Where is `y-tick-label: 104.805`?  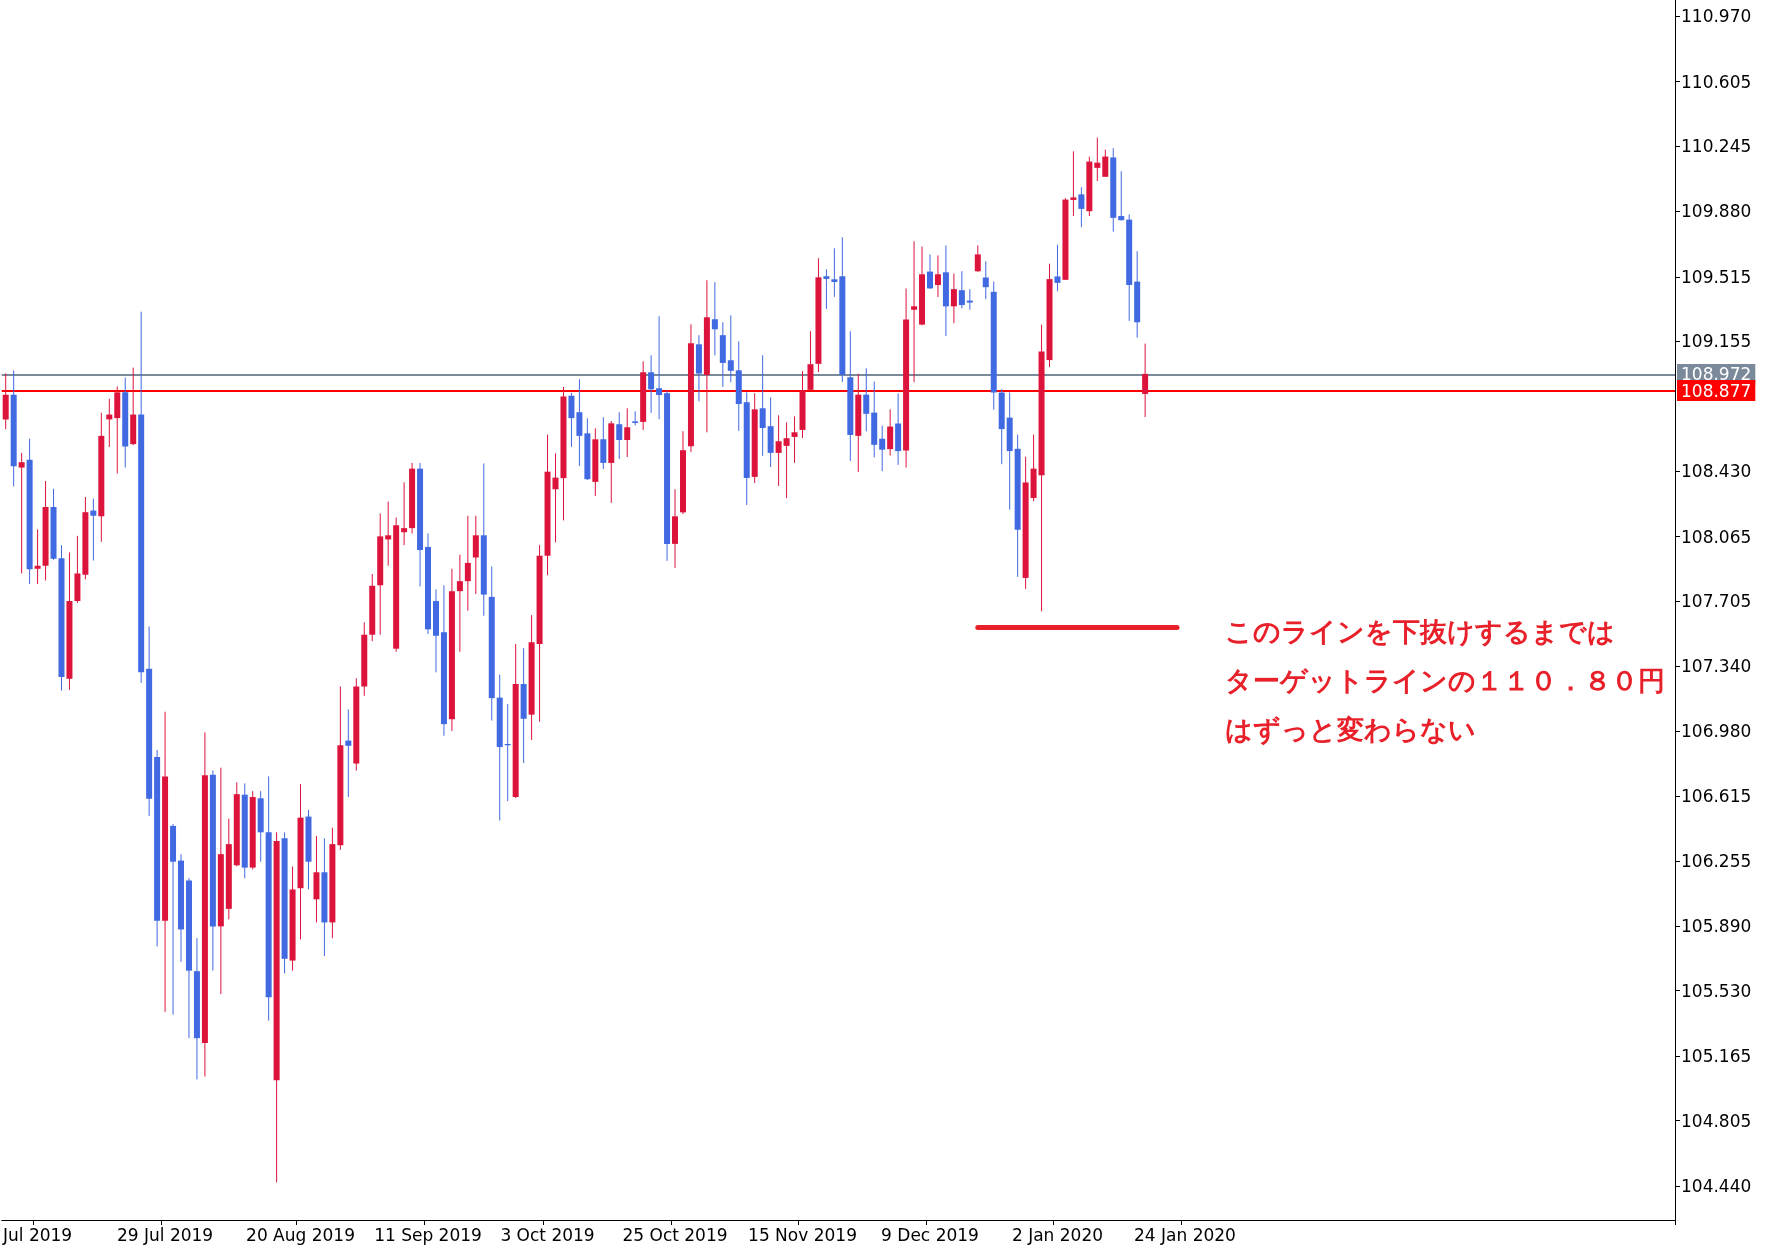 y-tick-label: 104.805 is located at coordinates (1716, 1120).